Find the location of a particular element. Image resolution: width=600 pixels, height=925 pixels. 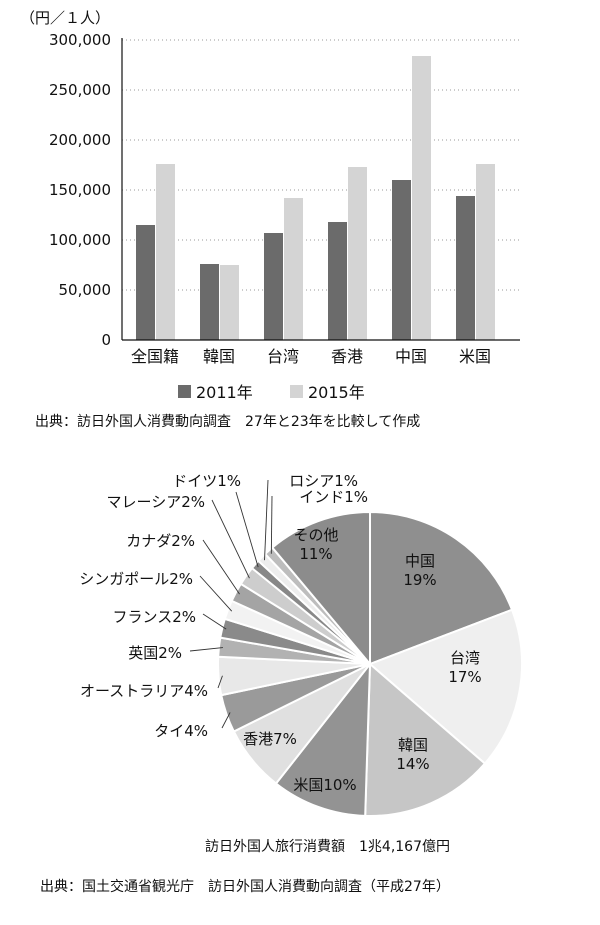

y-tick-label: 50,000 is located at coordinates (85, 290).